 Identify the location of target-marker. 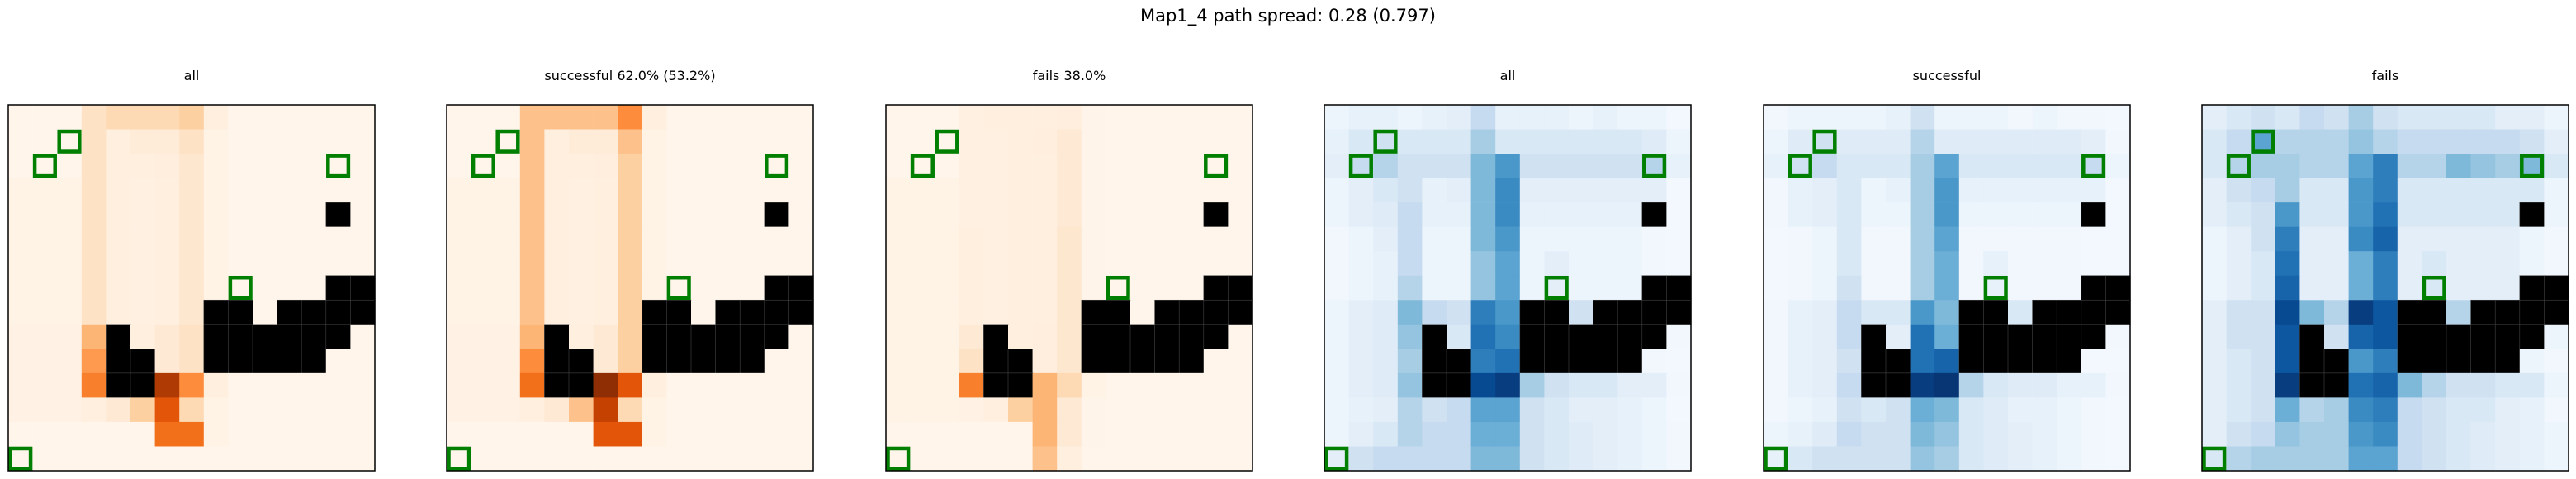
(2093, 166).